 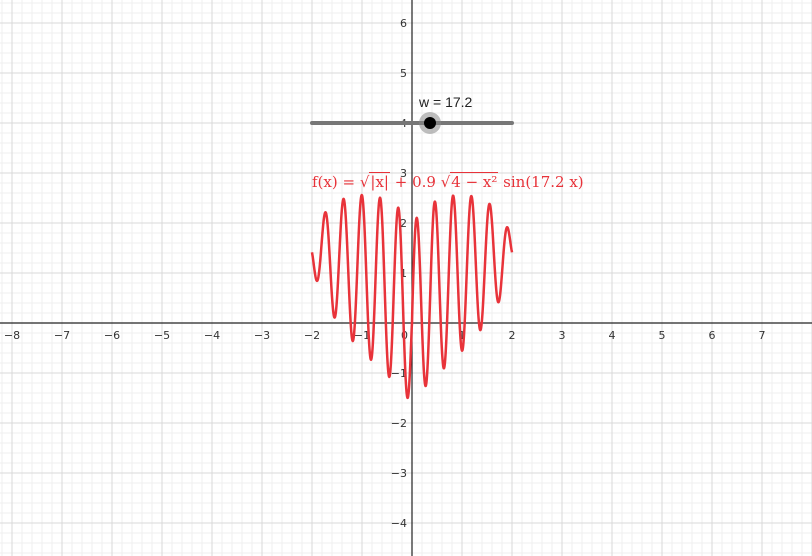 What do you see at coordinates (212, 335) in the screenshot?
I see `x-tick-label: −4` at bounding box center [212, 335].